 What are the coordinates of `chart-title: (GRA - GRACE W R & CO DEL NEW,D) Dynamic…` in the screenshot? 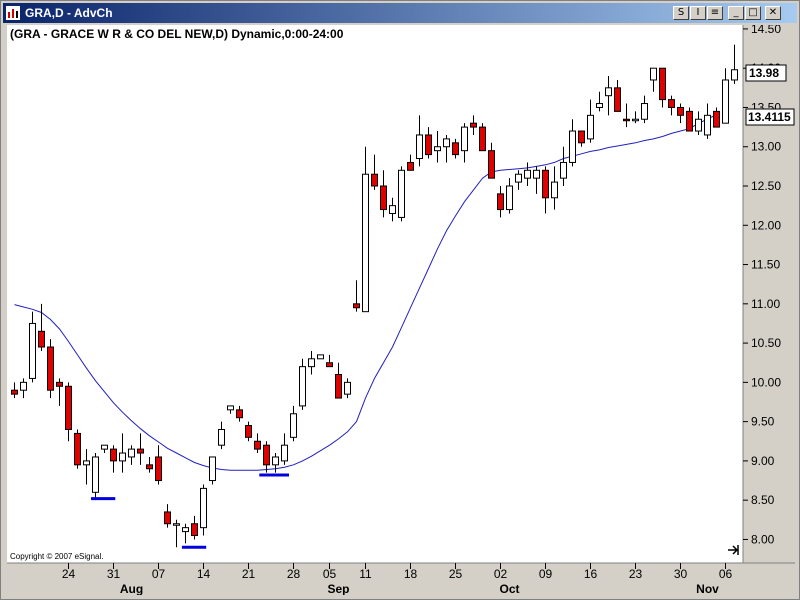 It's located at (177, 34).